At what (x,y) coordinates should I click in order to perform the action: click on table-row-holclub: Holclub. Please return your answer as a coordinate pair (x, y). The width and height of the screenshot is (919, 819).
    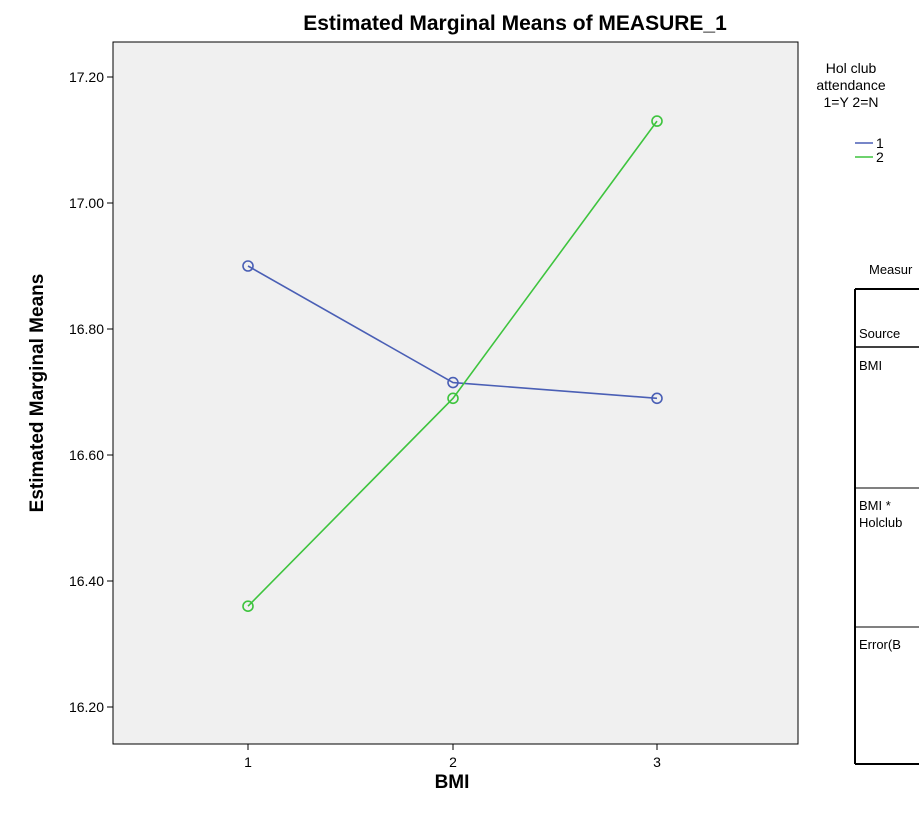
    Looking at the image, I should click on (880, 522).